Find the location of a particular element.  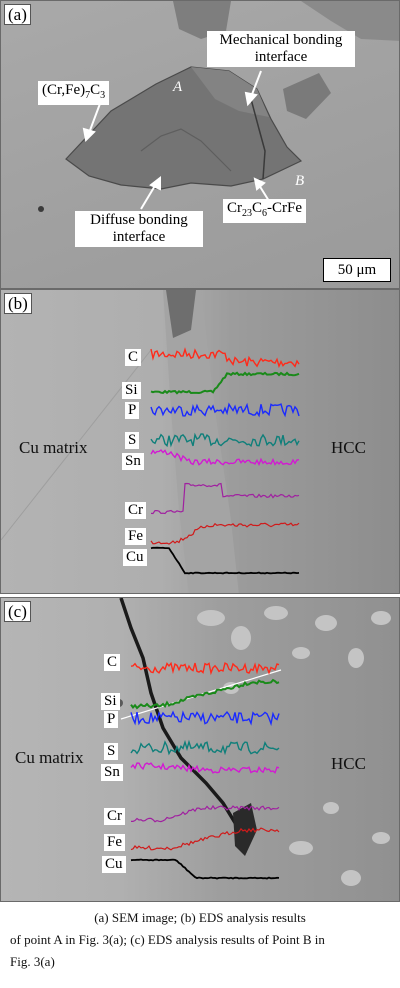

scale-bar: 50 μm is located at coordinates (357, 270).